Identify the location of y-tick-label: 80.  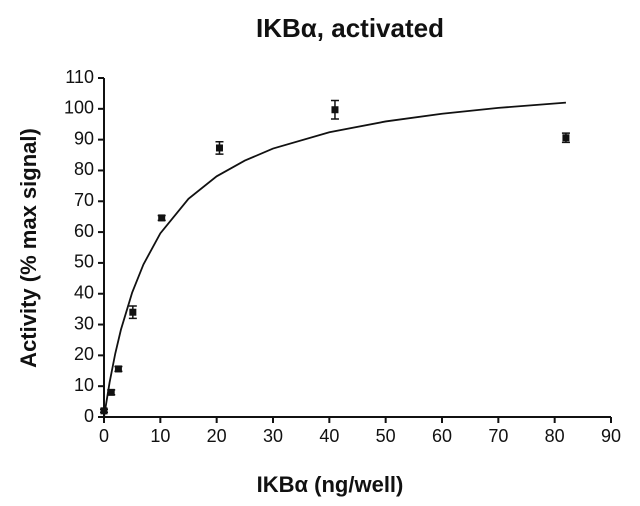
(84, 169).